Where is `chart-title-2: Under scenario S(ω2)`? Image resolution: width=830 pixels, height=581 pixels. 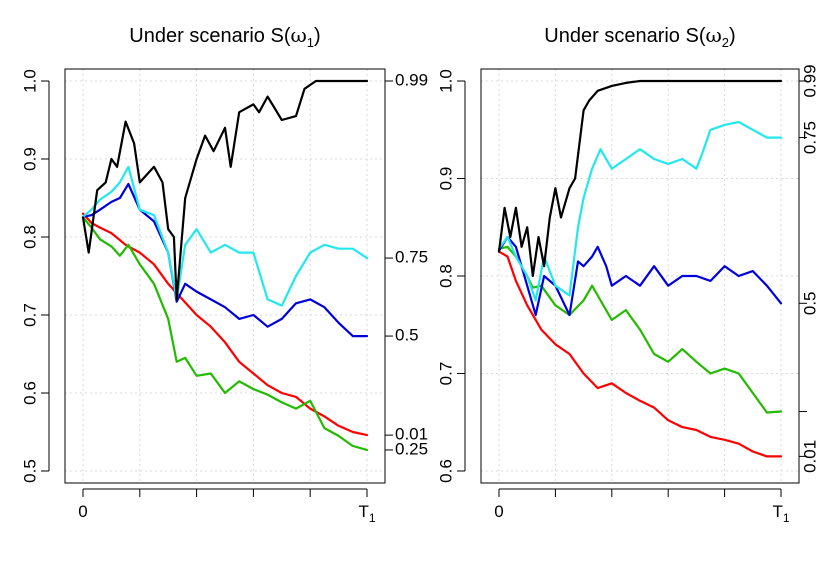
chart-title-2: Under scenario S(ω2) is located at coordinates (639, 36).